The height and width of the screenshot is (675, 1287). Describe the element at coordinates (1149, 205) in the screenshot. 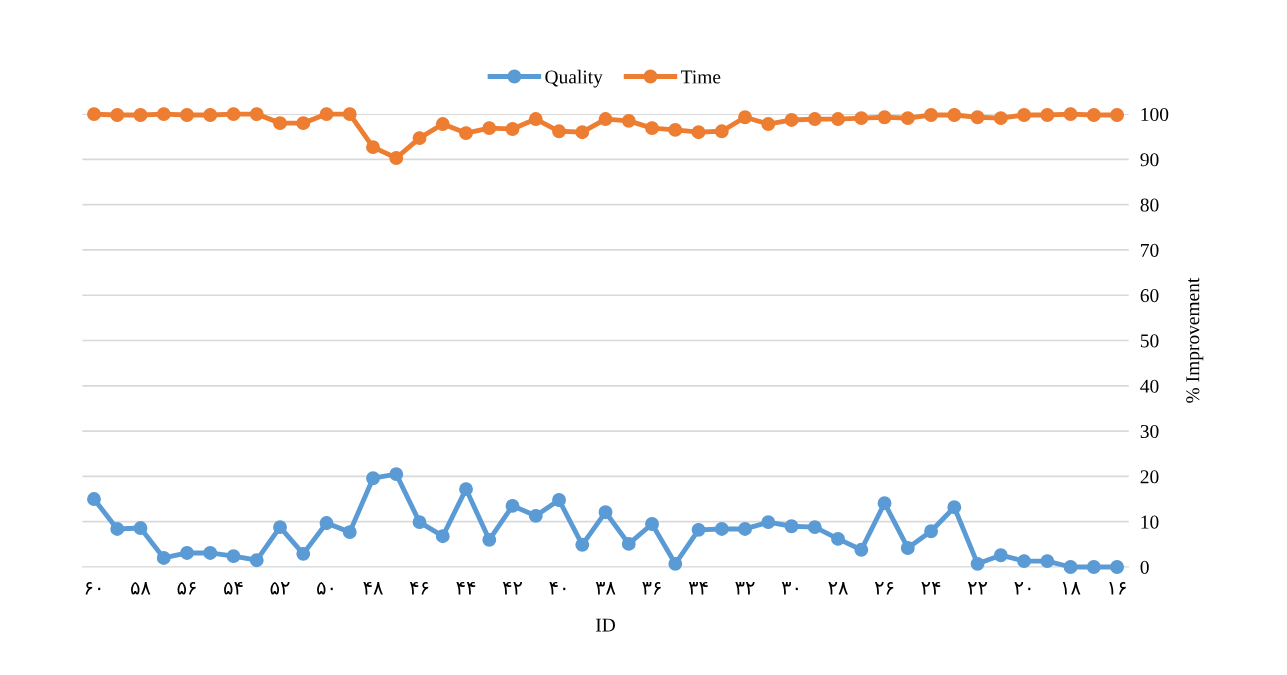

I see `y-tick-label: 80` at that location.